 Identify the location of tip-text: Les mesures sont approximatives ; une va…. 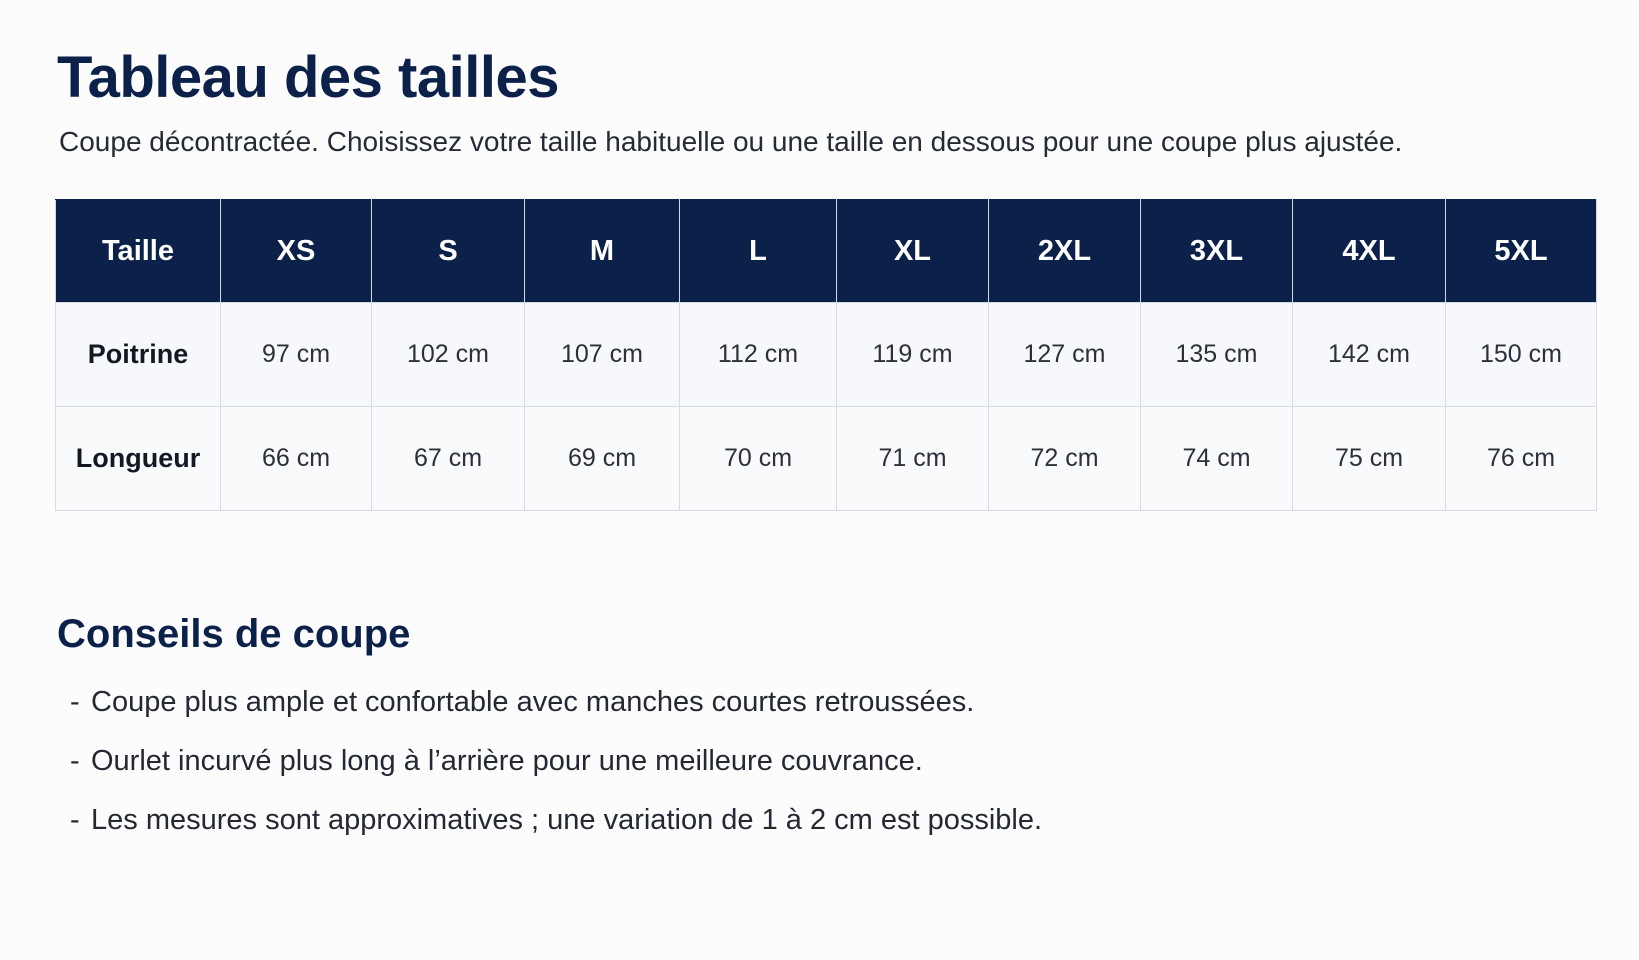
(567, 820).